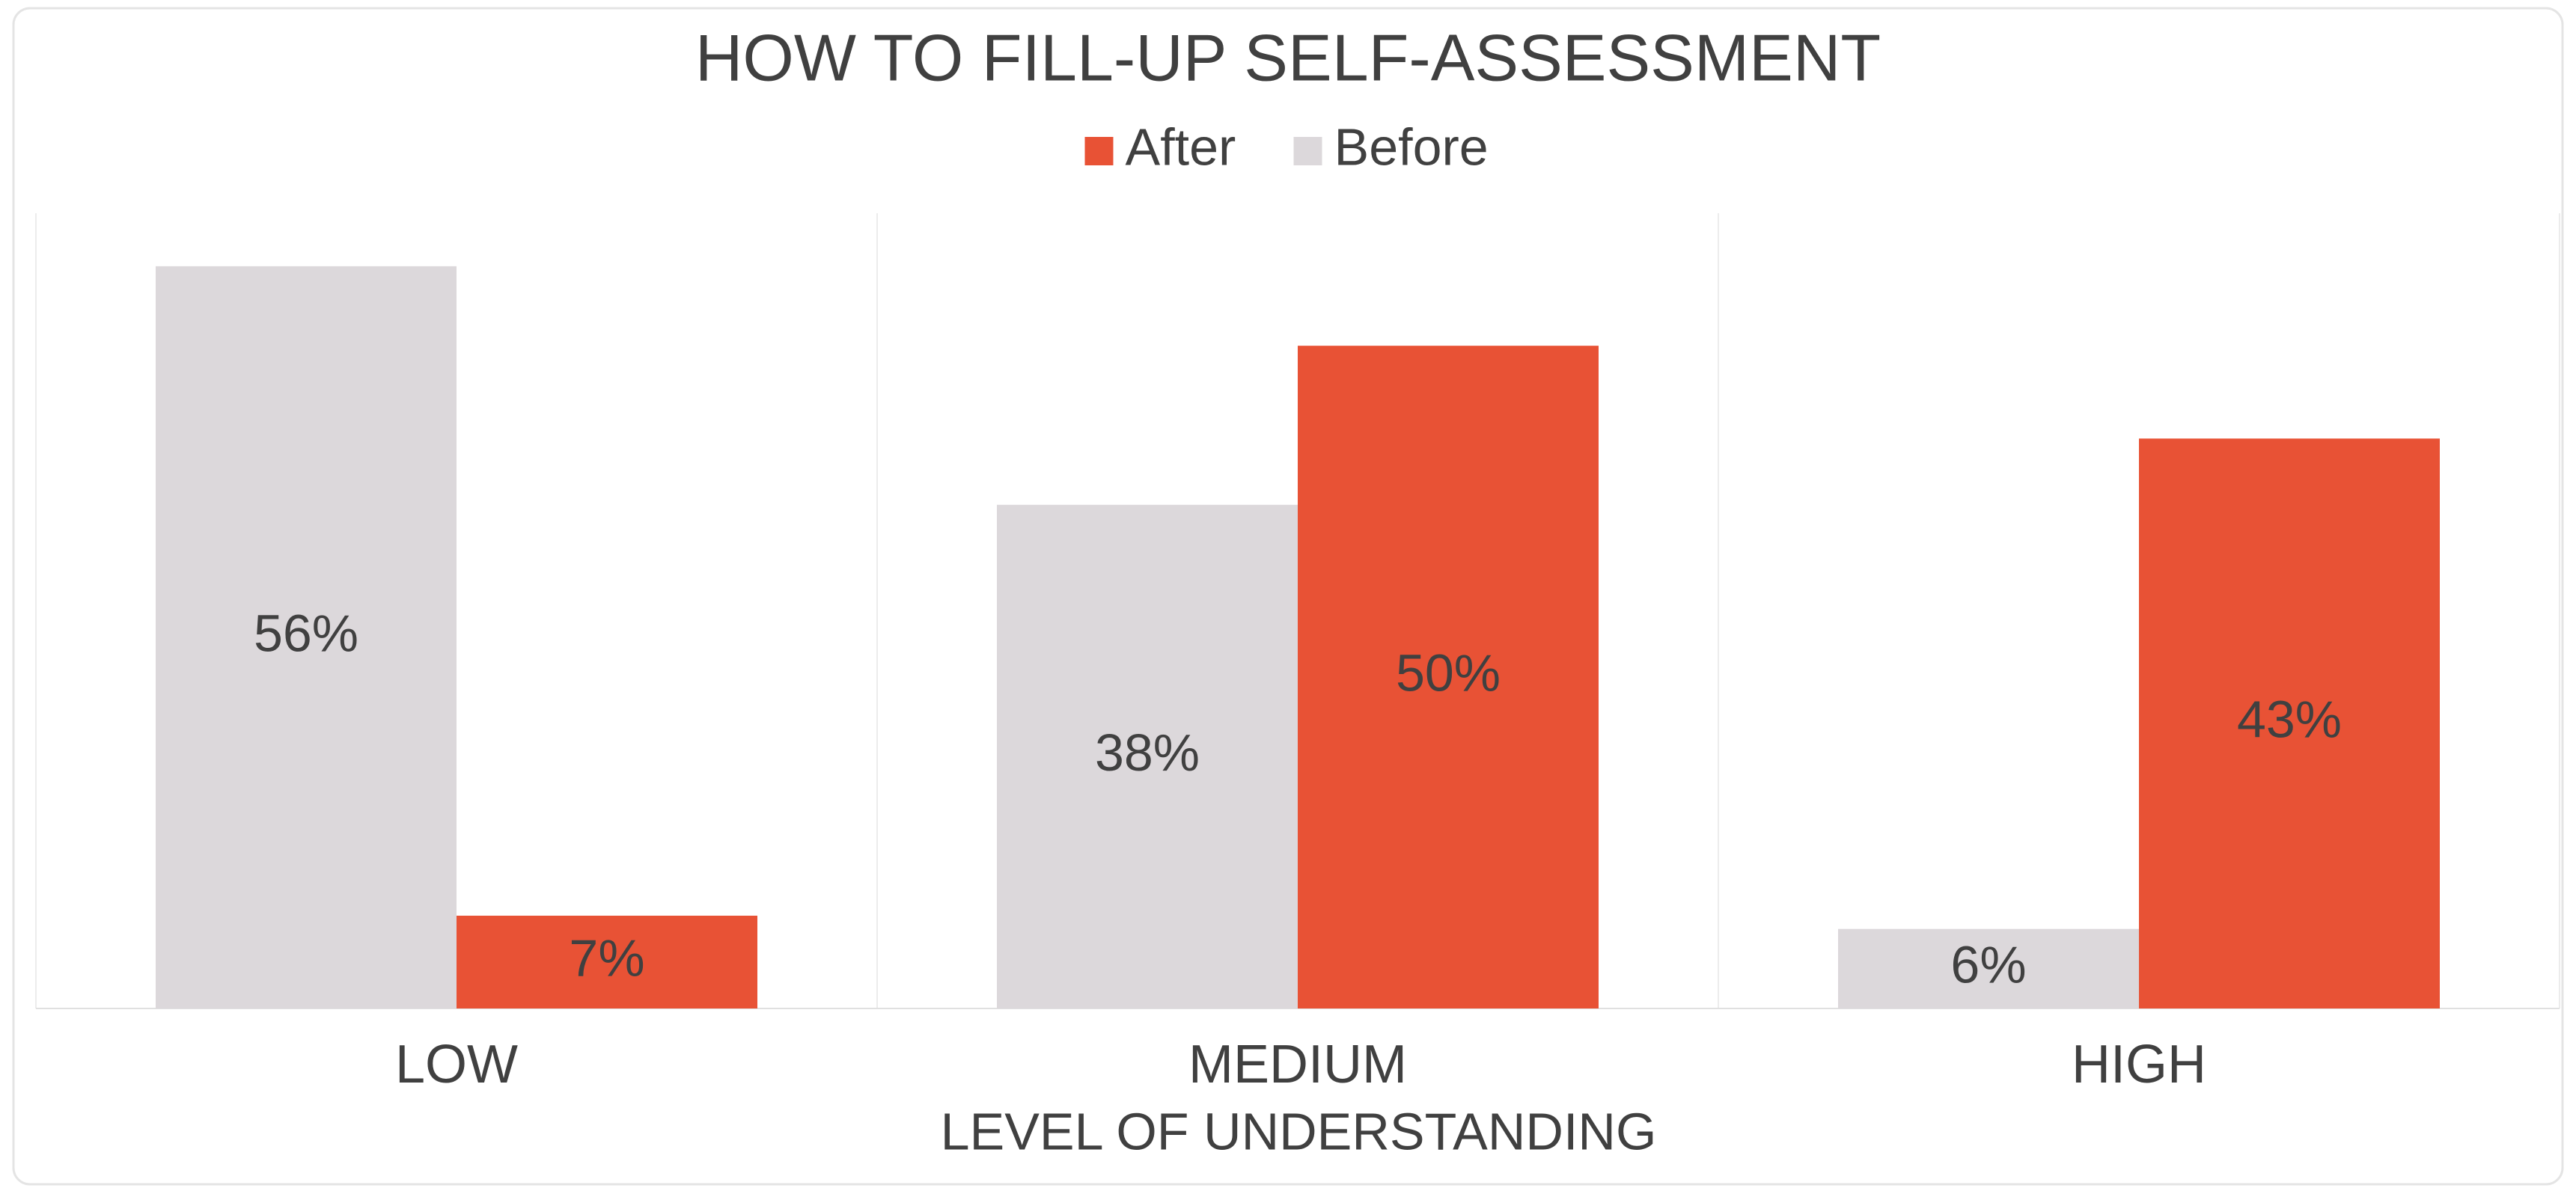 The image size is (2576, 1194). What do you see at coordinates (1299, 1131) in the screenshot?
I see `x-axis-title: LEVEL OF UNDERSTANDING` at bounding box center [1299, 1131].